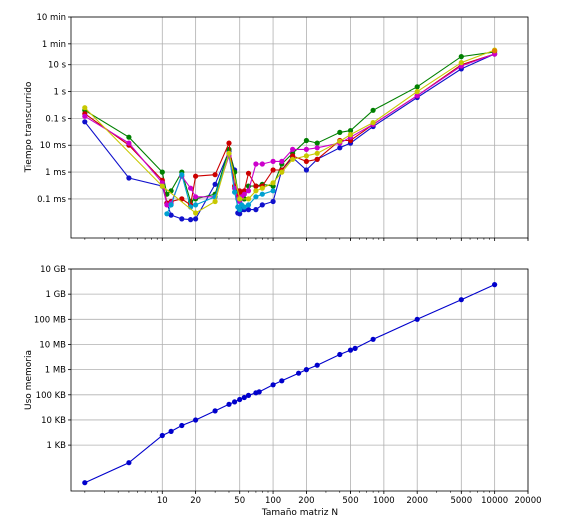  Describe the element at coordinates (55, 173) in the screenshot. I see `time-y-tick-label: 1 ms` at that location.